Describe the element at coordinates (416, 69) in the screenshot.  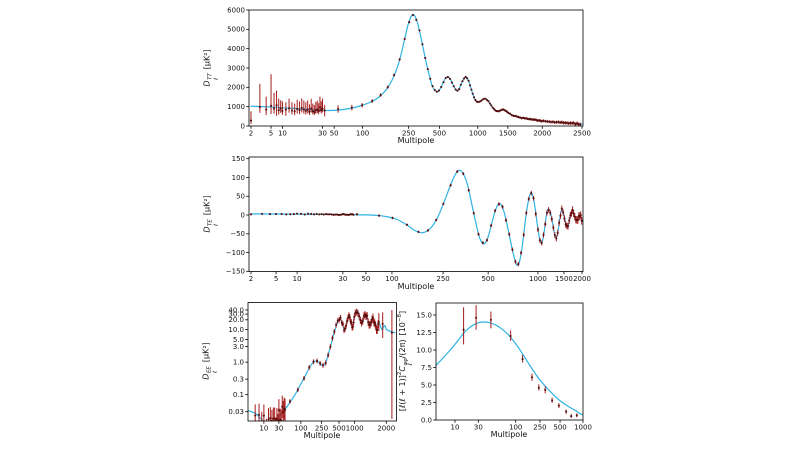
I see `cmb-tt-spectrum-plot-area` at that location.